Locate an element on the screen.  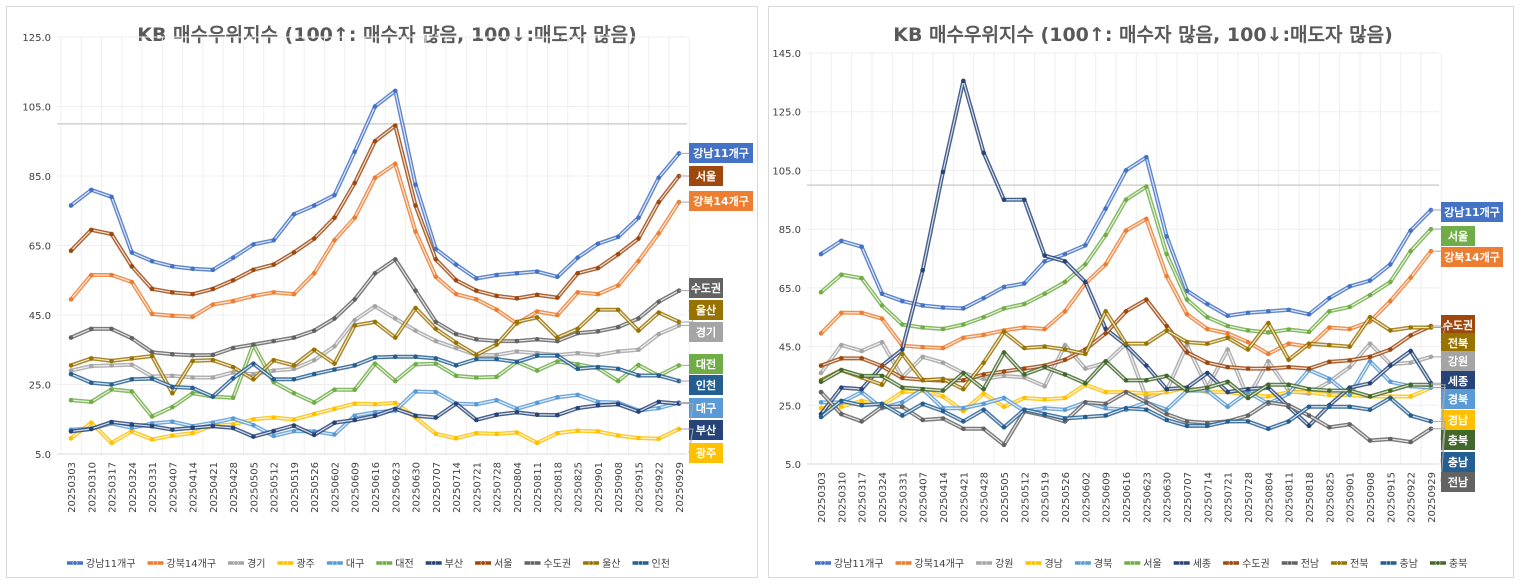
end-label-tag is located at coordinates (1458, 420).